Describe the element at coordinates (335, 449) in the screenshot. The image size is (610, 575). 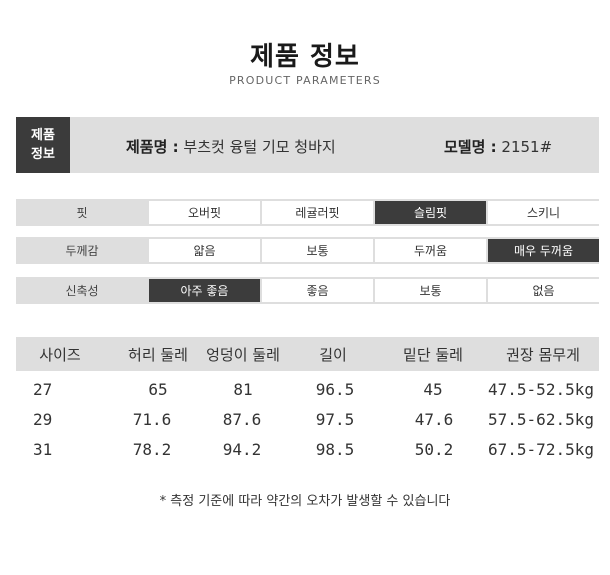
I see `size-cell: 98.5` at that location.